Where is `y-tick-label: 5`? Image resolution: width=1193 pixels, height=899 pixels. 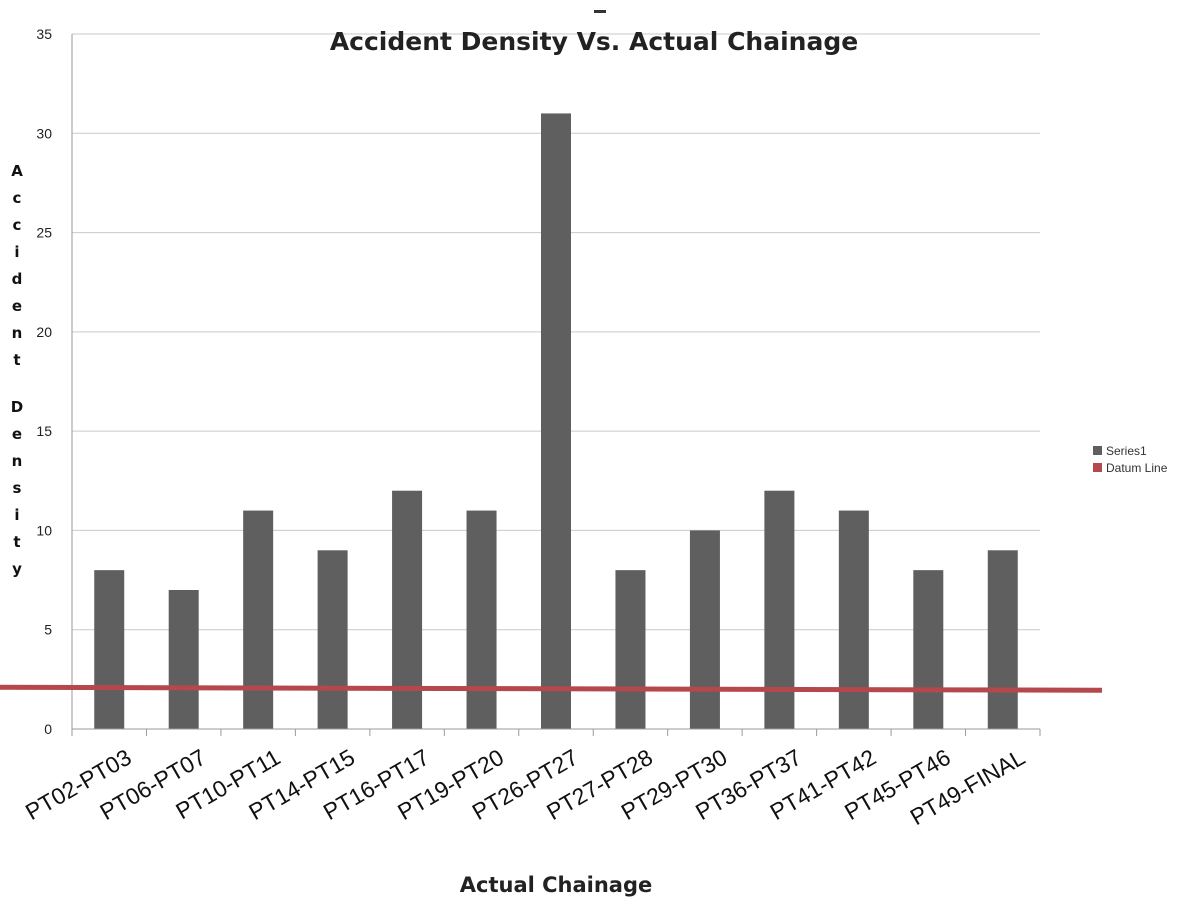
y-tick-label: 5 is located at coordinates (48, 630).